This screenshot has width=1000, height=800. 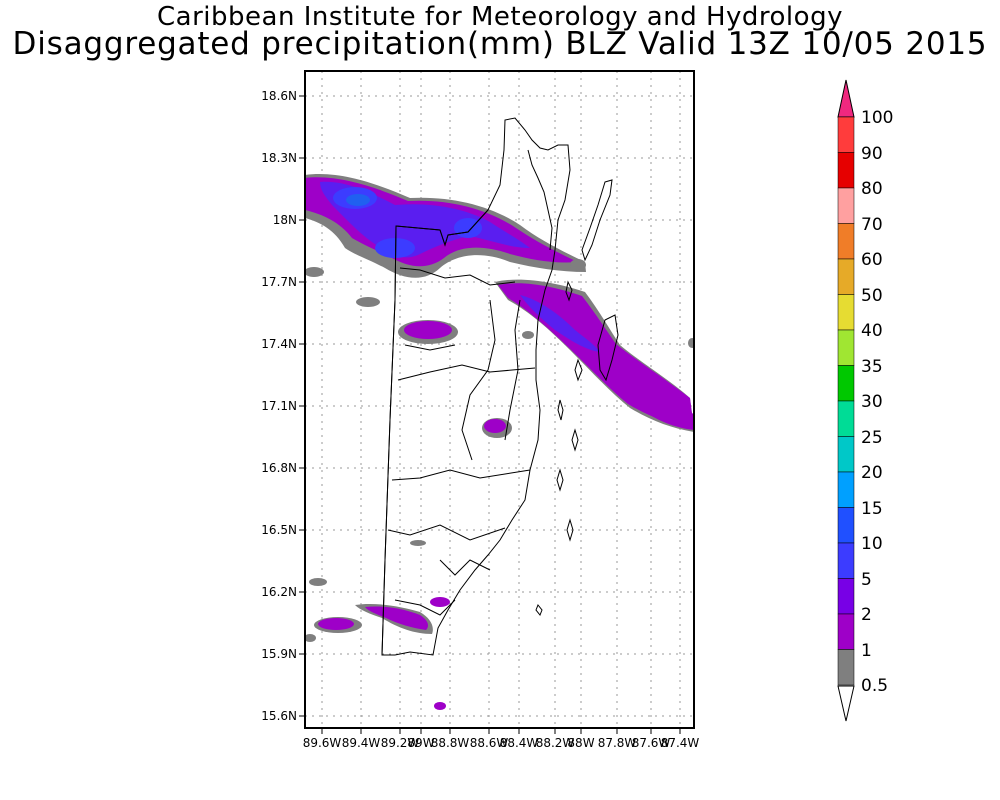 I want to click on lat-label-18n: 18N, so click(x=285, y=220).